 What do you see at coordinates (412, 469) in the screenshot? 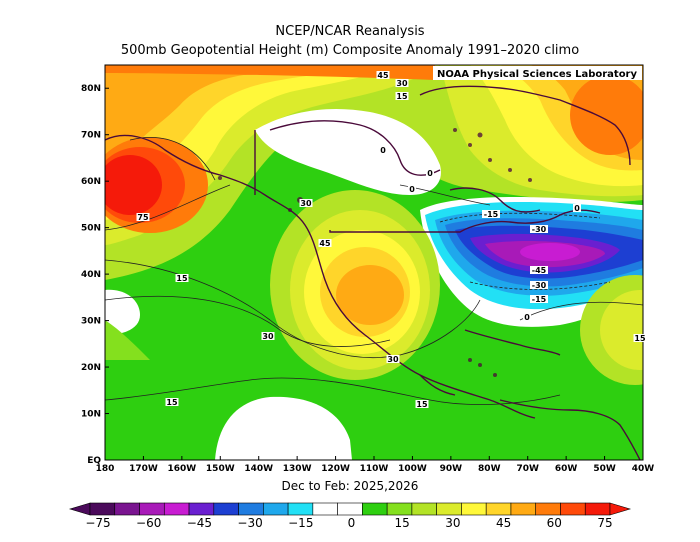
I see `longitude-tick-label: 100W` at bounding box center [412, 469].